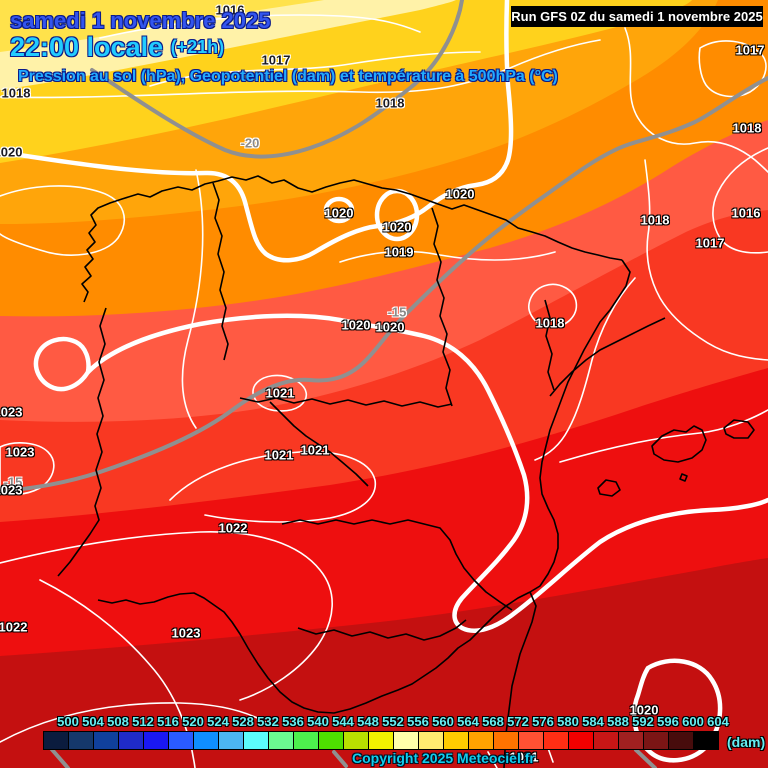  What do you see at coordinates (168, 721) in the screenshot?
I see `colorbar-value: 516` at bounding box center [168, 721].